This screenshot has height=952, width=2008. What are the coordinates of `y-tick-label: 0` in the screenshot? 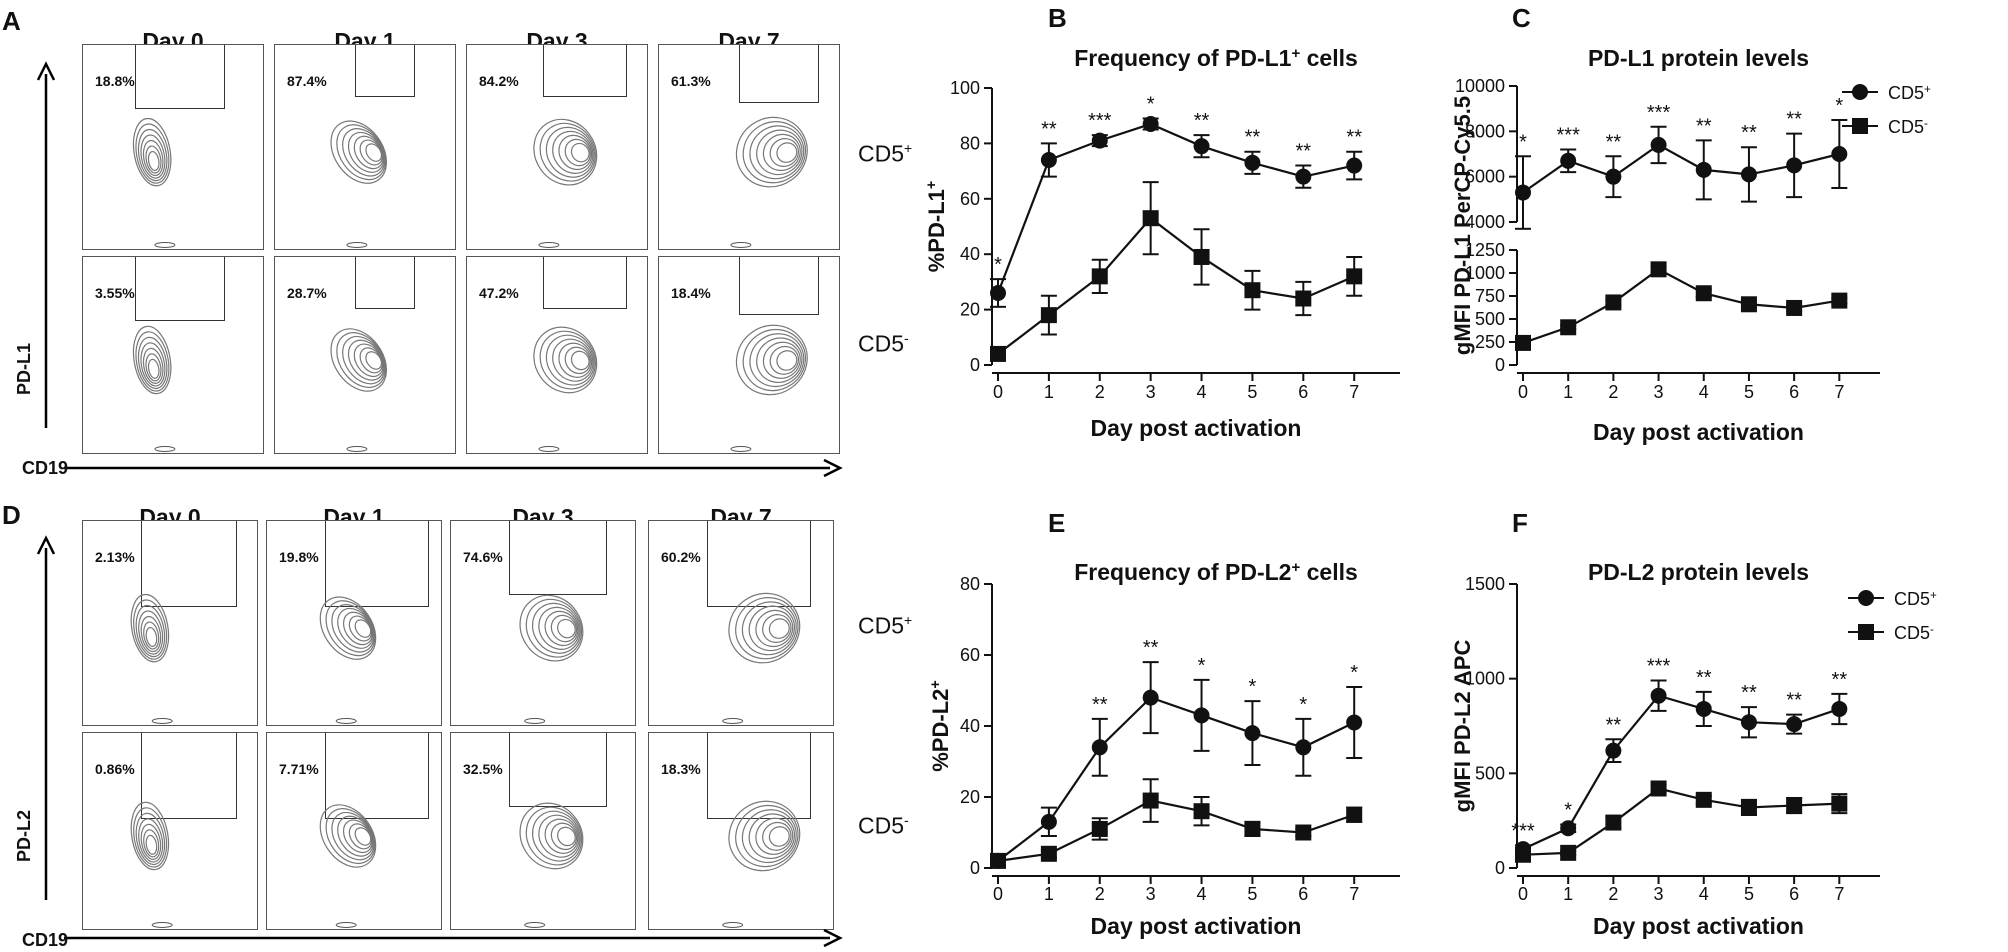 It's located at (975, 365).